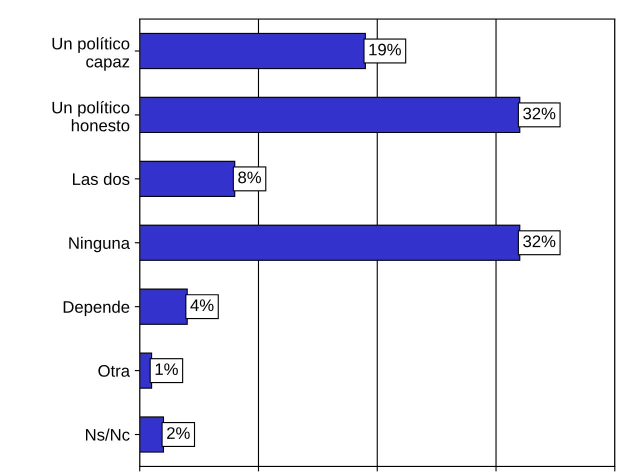 Image resolution: width=621 pixels, height=476 pixels. I want to click on data-label: 4%, so click(202, 305).